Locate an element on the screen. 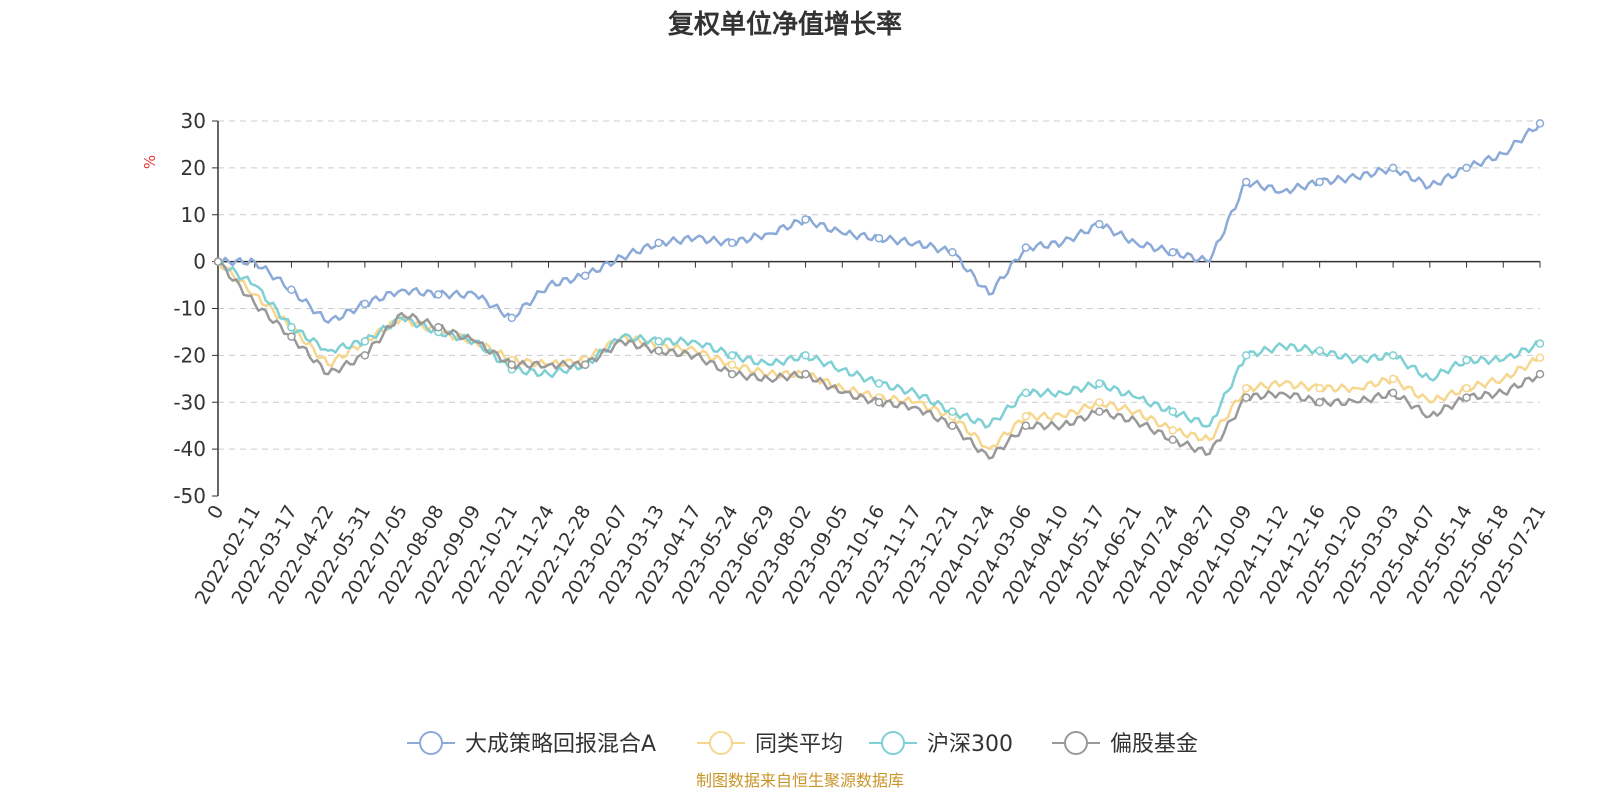  chart-title: 复权单位净值增长率 is located at coordinates (785, 24).